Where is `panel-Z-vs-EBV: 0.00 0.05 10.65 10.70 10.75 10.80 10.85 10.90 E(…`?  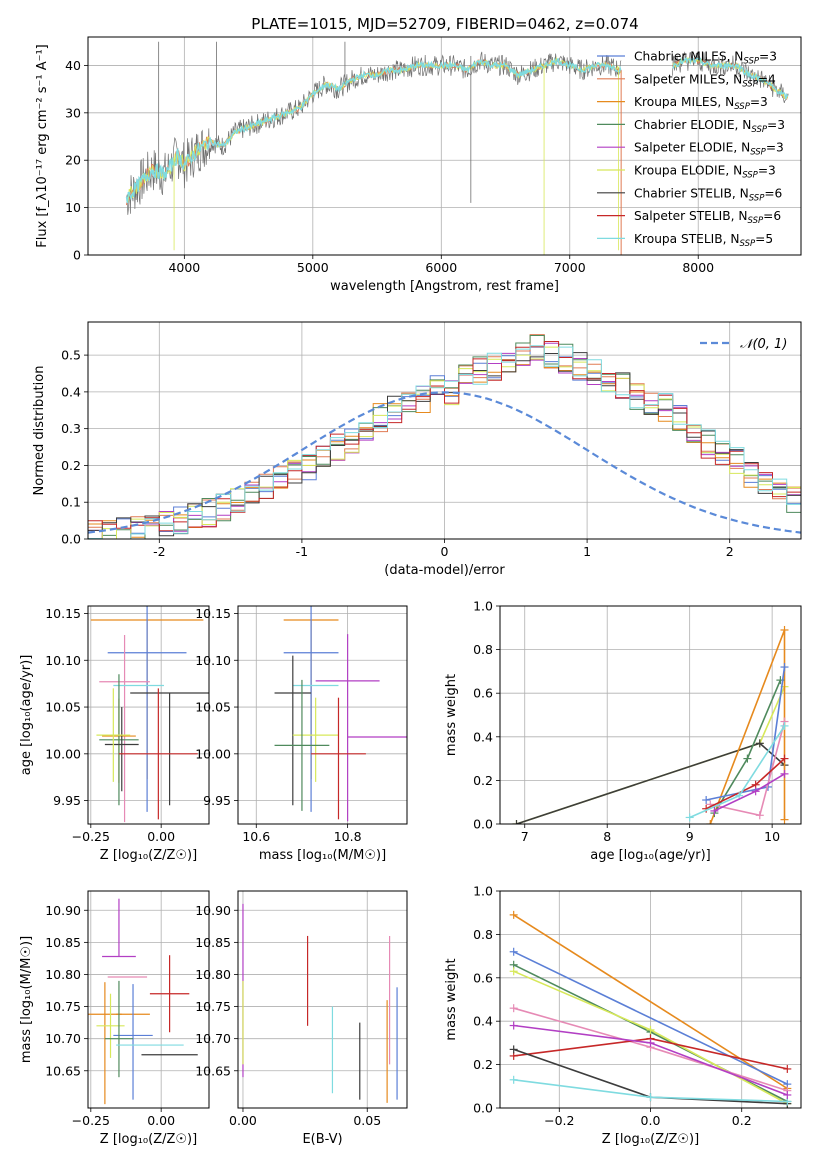 panel-Z-vs-EBV: 0.00 0.05 10.65 10.70 10.75 10.80 10.85 10.90 E(… is located at coordinates (301, 1018).